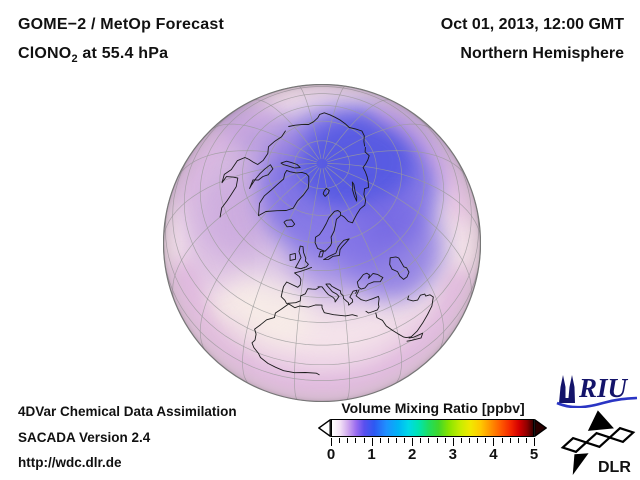 Image resolution: width=640 pixels, height=480 pixels. Describe the element at coordinates (542, 53) in the screenshot. I see `hemisphere-label: Northern Hemisphere` at that location.